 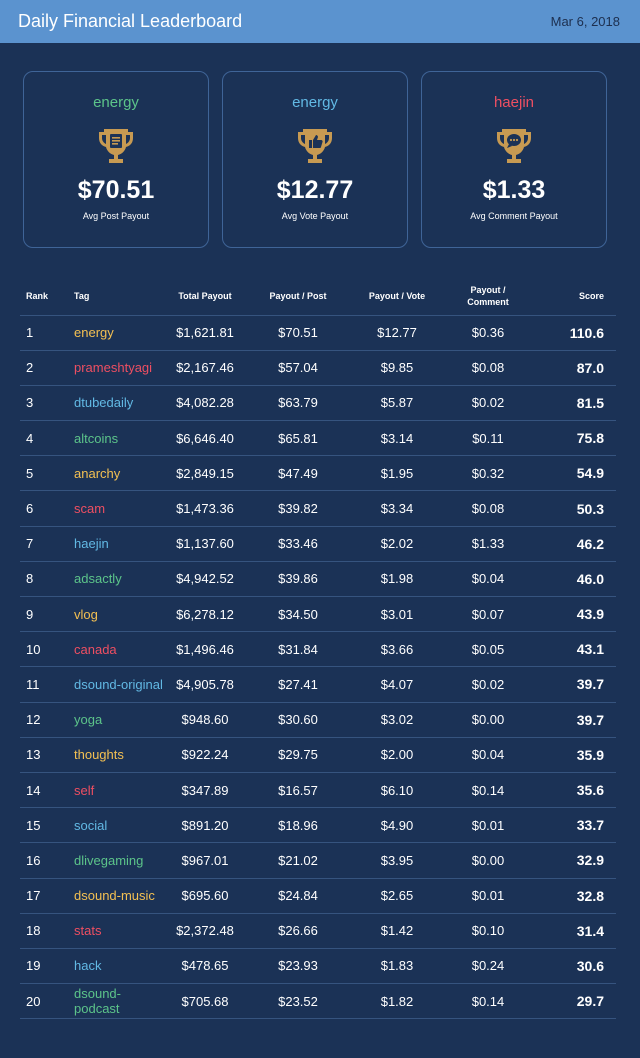 What do you see at coordinates (320, 21) in the screenshot?
I see `page-header: Daily Financial Leaderboard Mar 6, 2018` at bounding box center [320, 21].